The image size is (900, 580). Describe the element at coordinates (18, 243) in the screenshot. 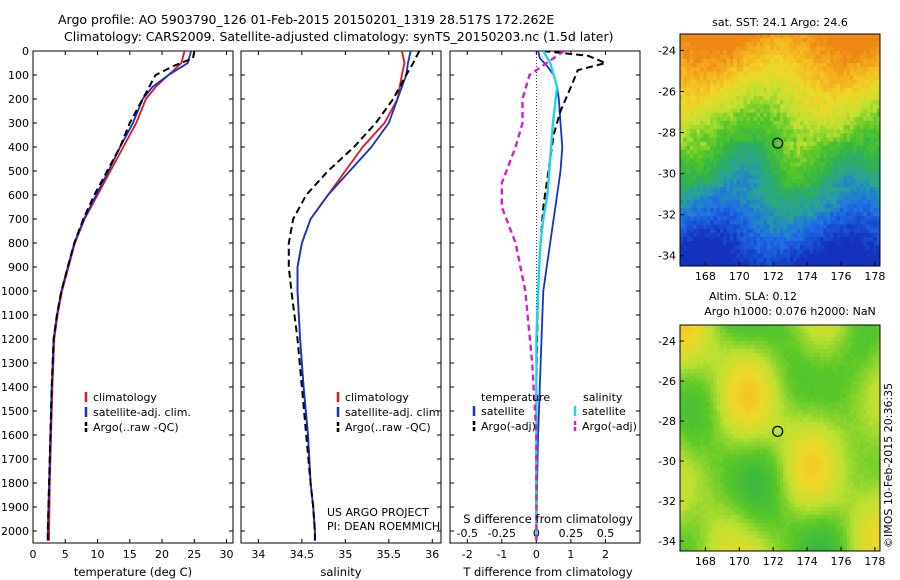

I see `y-tick-label: 800` at that location.